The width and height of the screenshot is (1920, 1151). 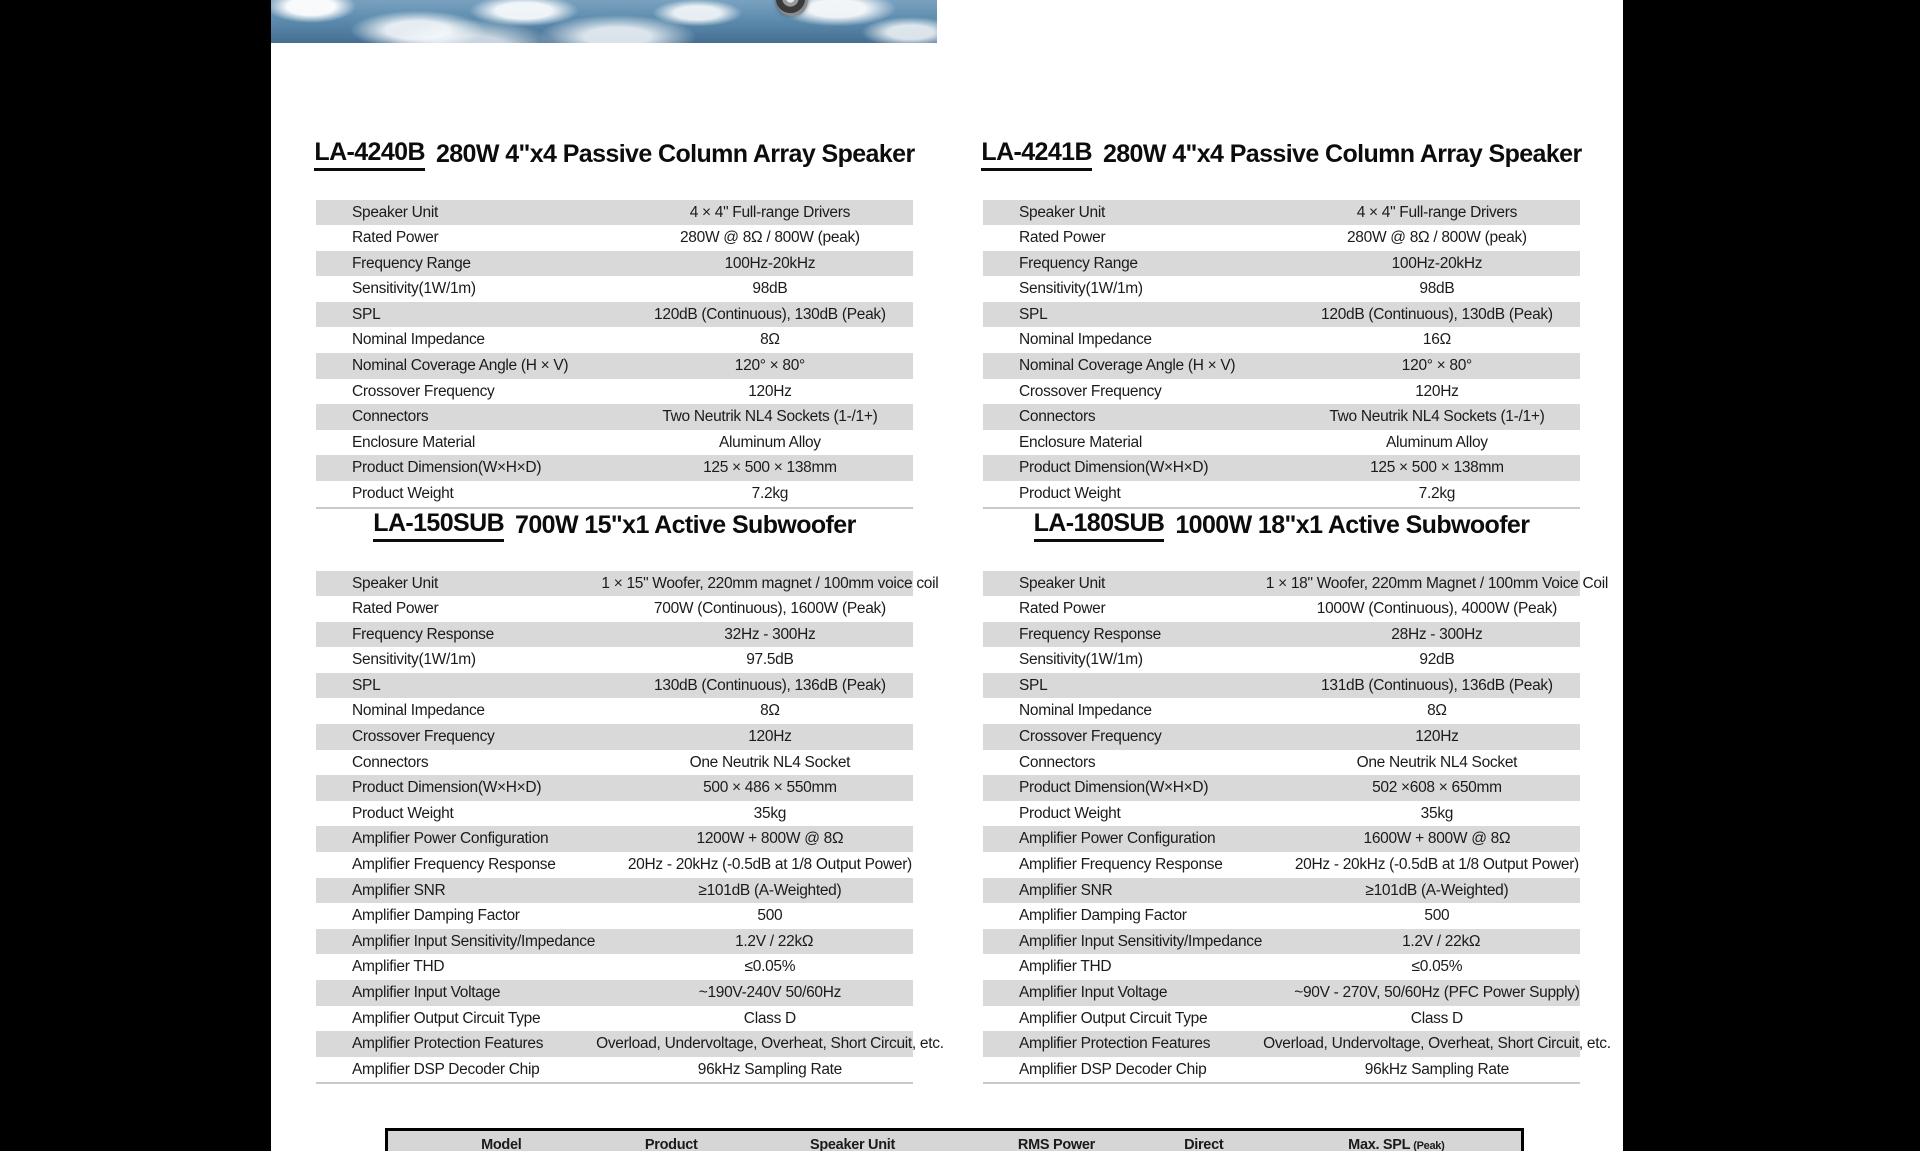 I want to click on spec-value: 8Ω, so click(x=770, y=711).